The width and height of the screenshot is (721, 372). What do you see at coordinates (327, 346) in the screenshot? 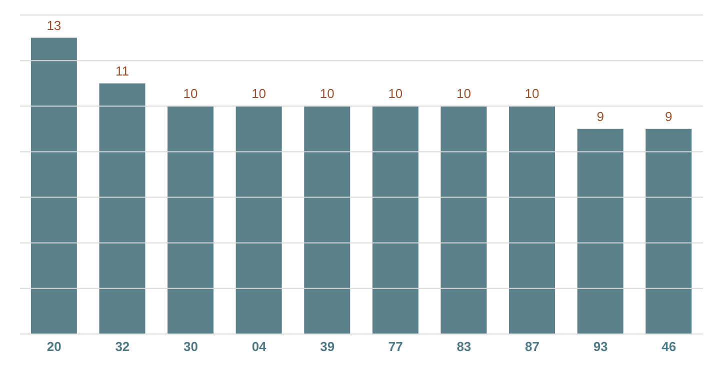
I see `x-tick-label: 39` at bounding box center [327, 346].